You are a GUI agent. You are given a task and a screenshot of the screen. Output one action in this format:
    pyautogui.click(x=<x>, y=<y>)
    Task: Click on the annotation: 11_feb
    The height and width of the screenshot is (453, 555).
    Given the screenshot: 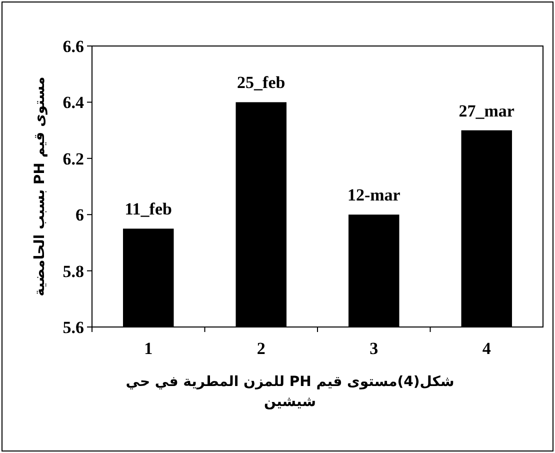 What is the action you would take?
    pyautogui.click(x=148, y=209)
    